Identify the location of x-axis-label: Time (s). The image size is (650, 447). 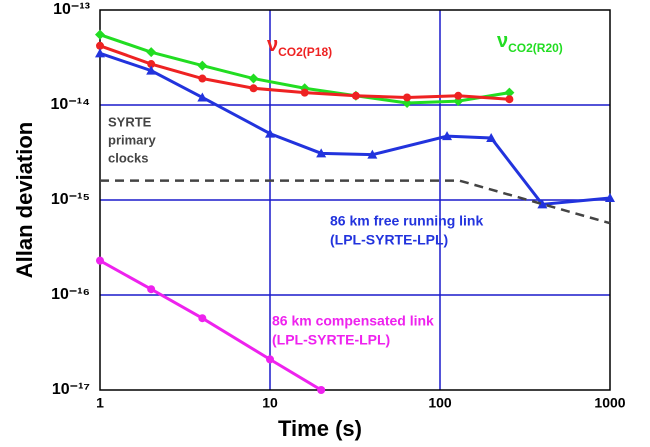
(320, 428).